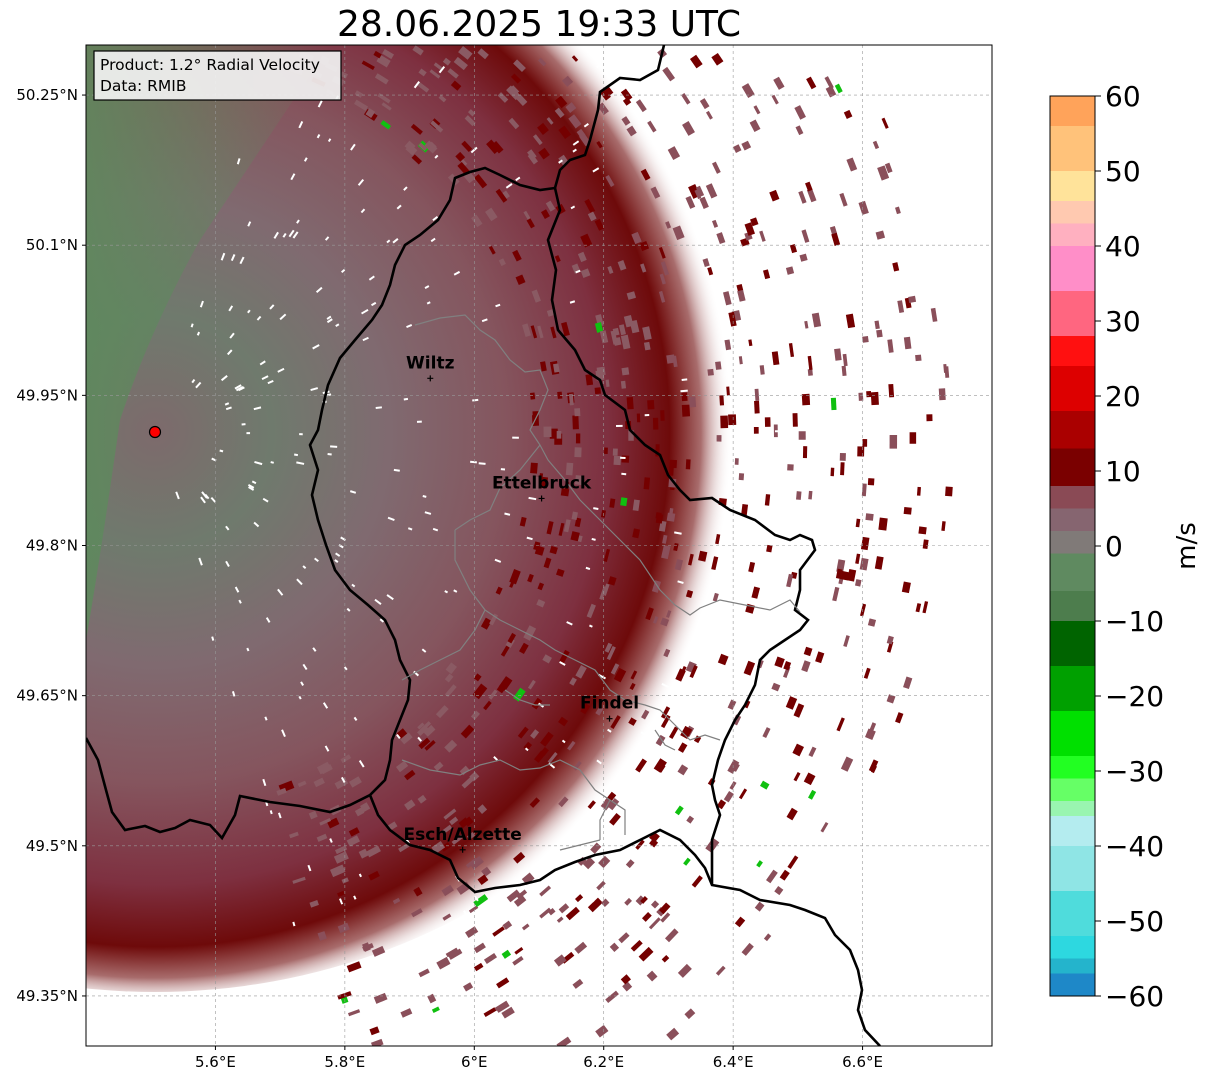 The image size is (1207, 1081). Describe the element at coordinates (609, 704) in the screenshot. I see `city-label: Findel` at that location.